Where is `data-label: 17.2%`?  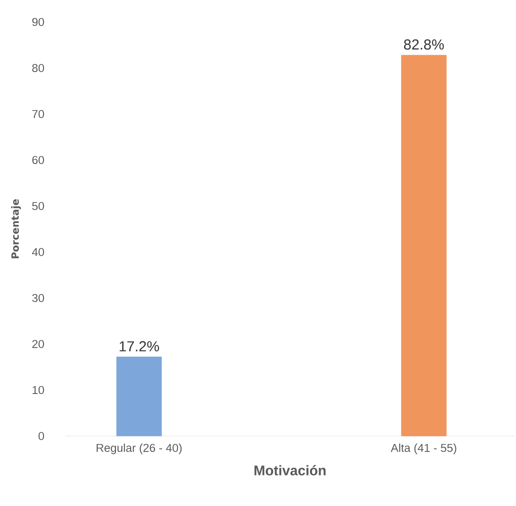
data-label: 17.2% is located at coordinates (140, 346).